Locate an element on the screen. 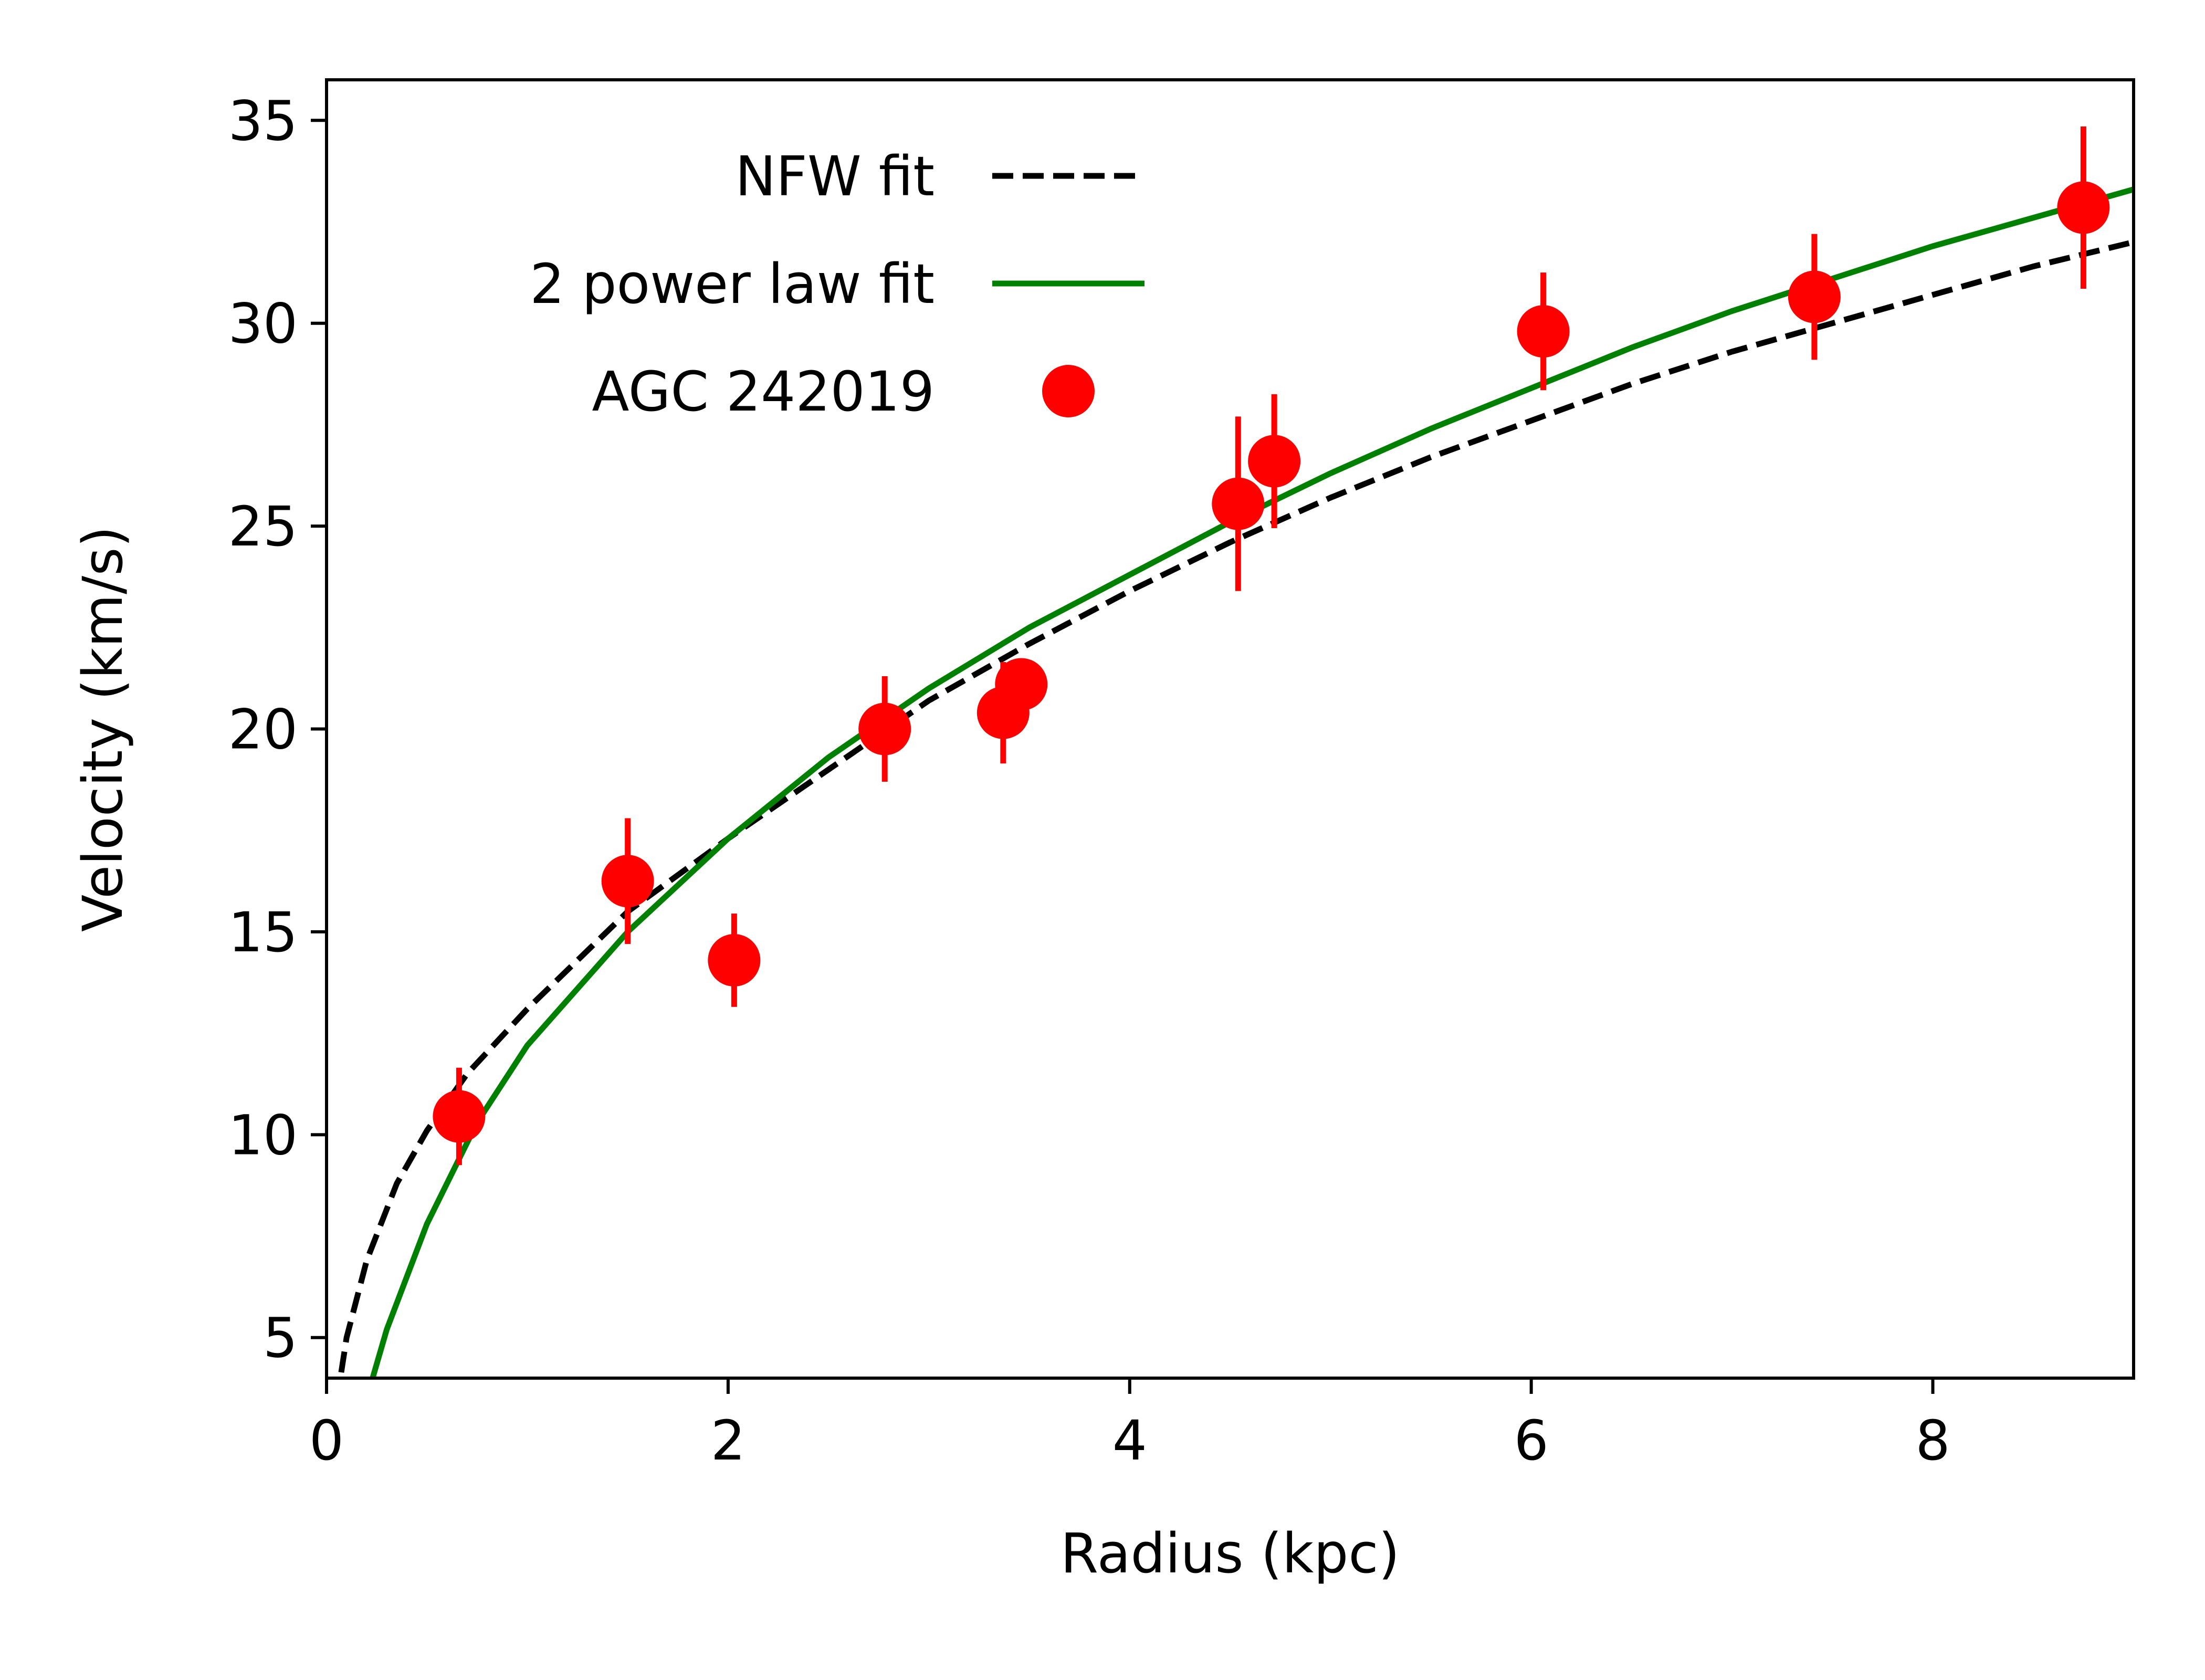 This screenshot has height=1680, width=2205. x-tick-label: 8 is located at coordinates (1932, 1441).